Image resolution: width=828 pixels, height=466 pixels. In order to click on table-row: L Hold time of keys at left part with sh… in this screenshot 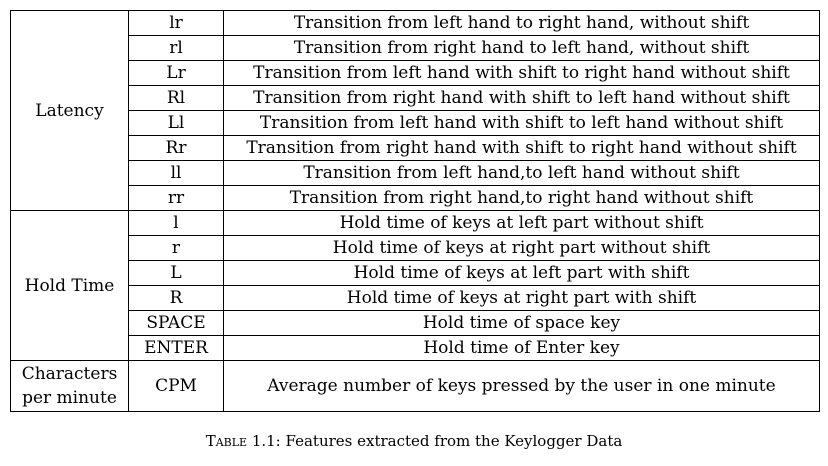, I will do `click(415, 273)`.